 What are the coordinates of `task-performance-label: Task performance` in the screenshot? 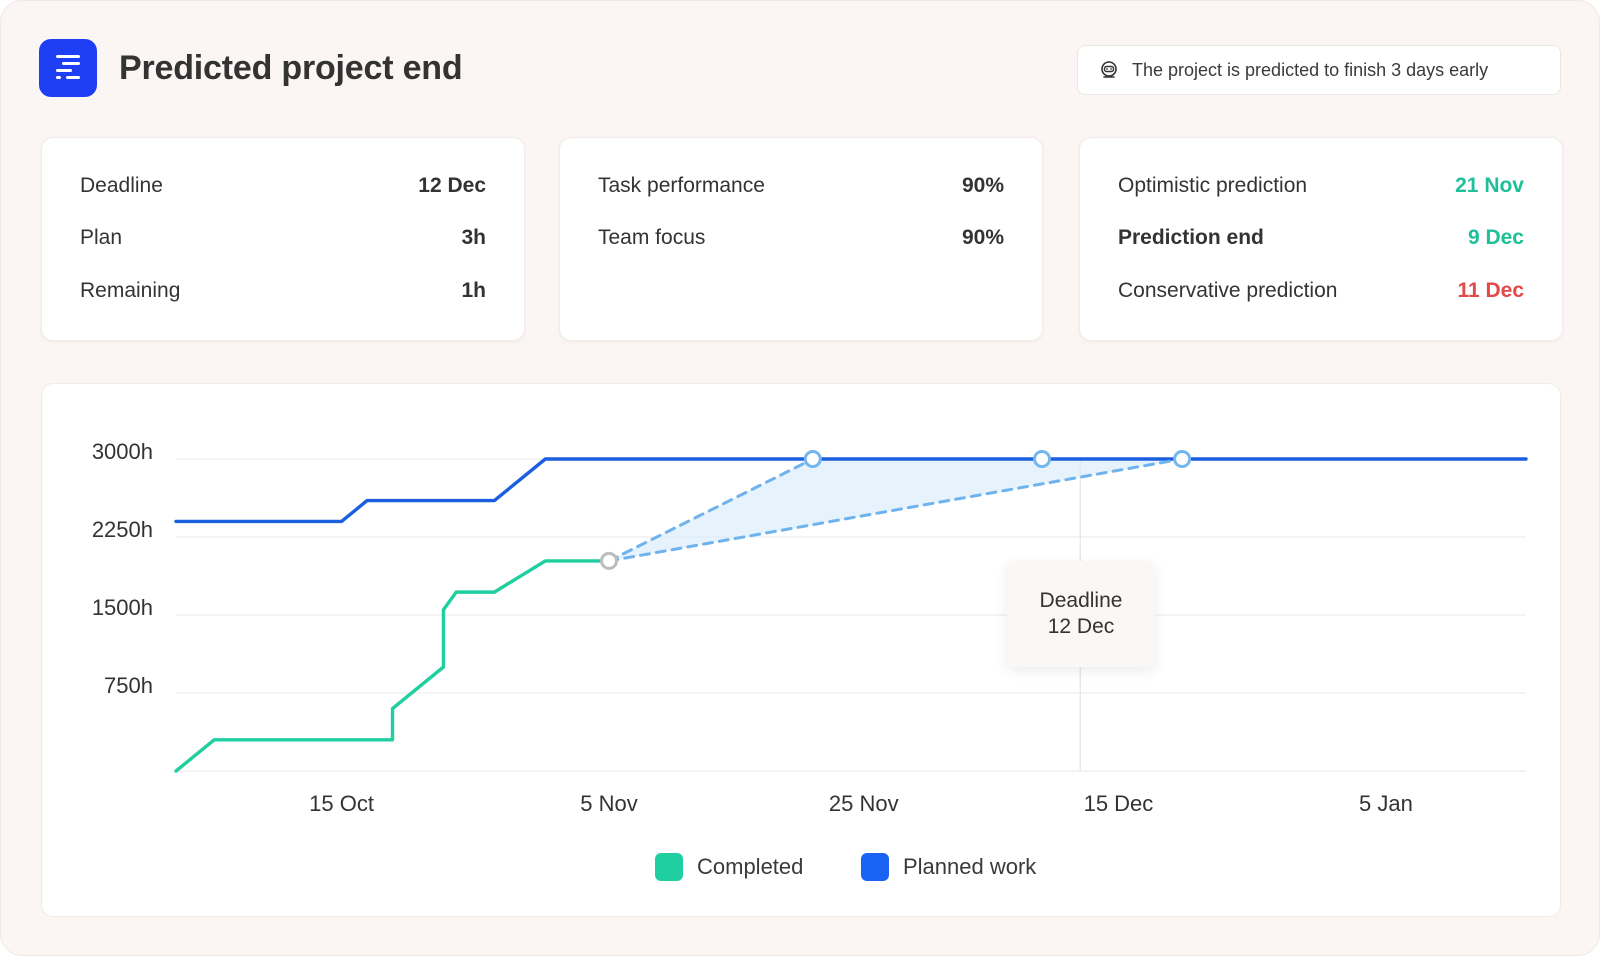 It's located at (681, 185).